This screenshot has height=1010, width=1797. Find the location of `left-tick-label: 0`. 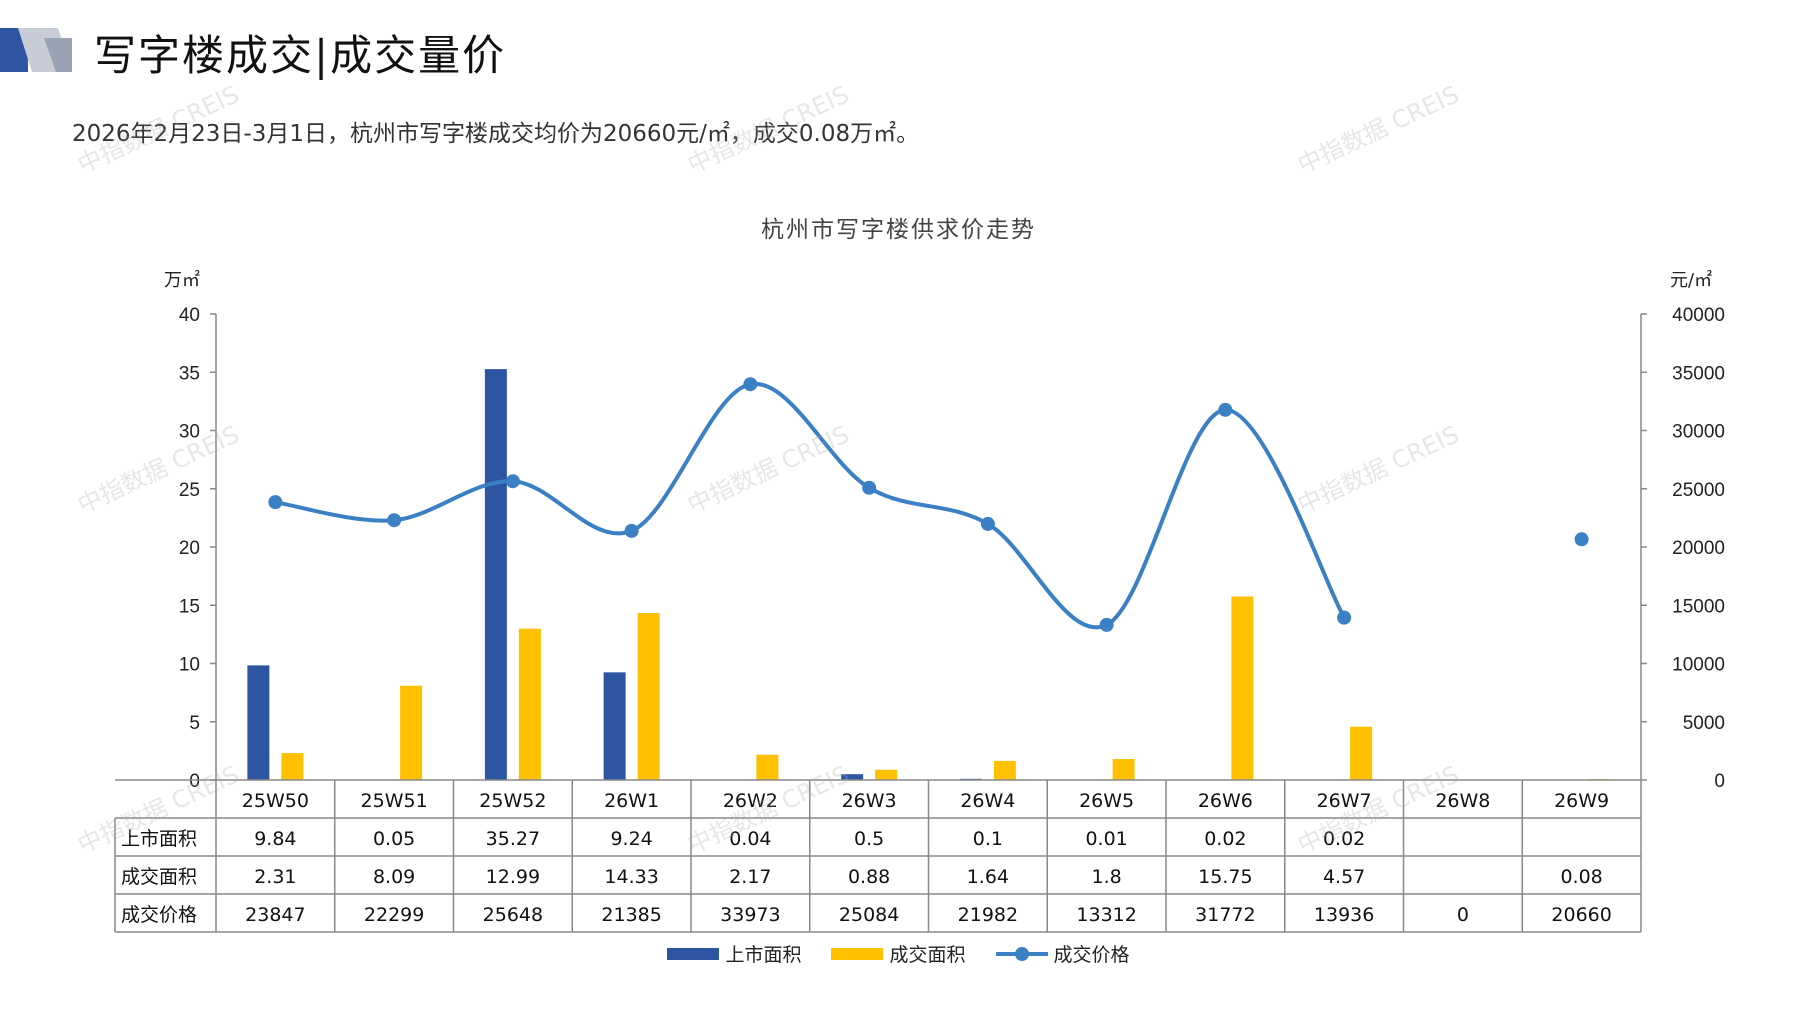

left-tick-label: 0 is located at coordinates (194, 781).